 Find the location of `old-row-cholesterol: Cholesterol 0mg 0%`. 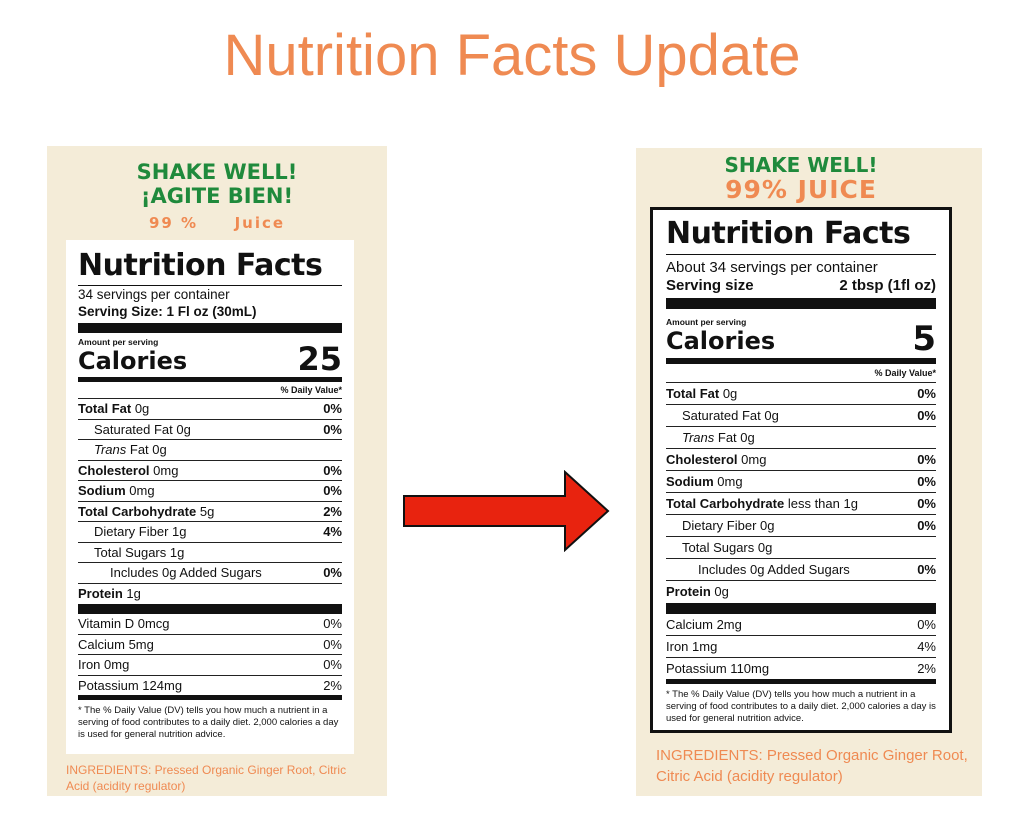

old-row-cholesterol: Cholesterol 0mg 0% is located at coordinates (210, 471).